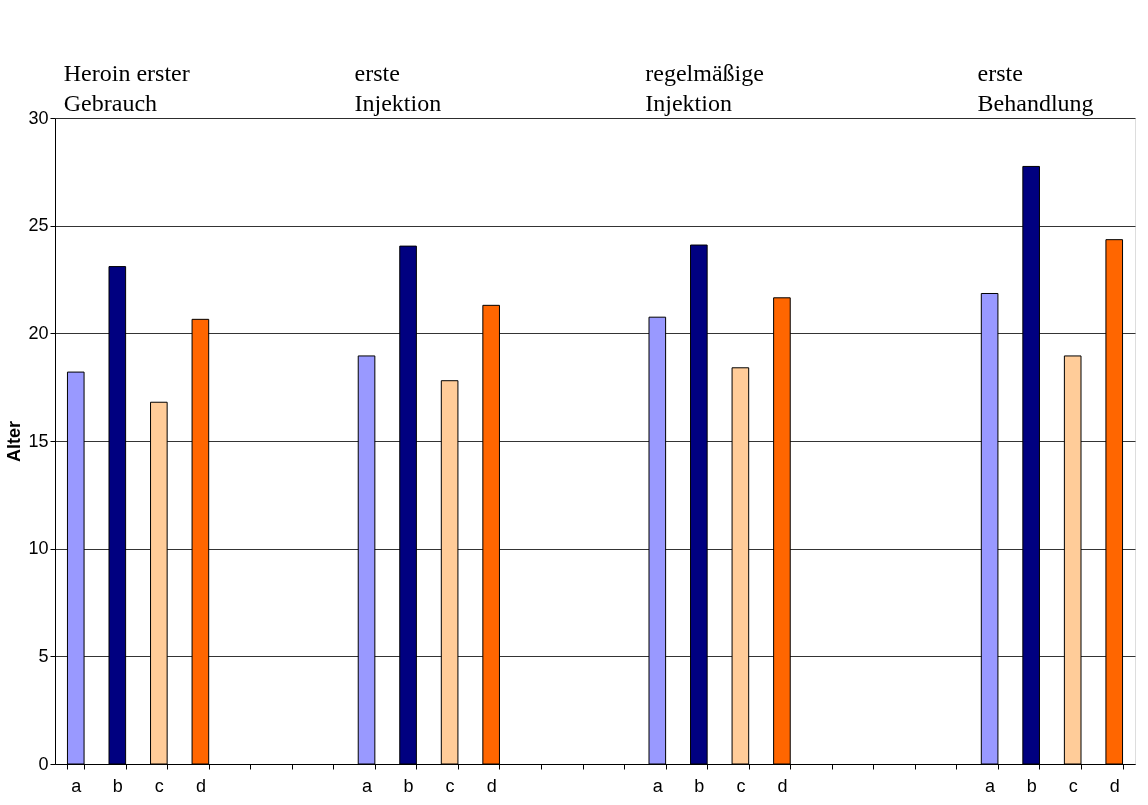  What do you see at coordinates (704, 88) in the screenshot?
I see `text: regelmäßige Injektion` at bounding box center [704, 88].